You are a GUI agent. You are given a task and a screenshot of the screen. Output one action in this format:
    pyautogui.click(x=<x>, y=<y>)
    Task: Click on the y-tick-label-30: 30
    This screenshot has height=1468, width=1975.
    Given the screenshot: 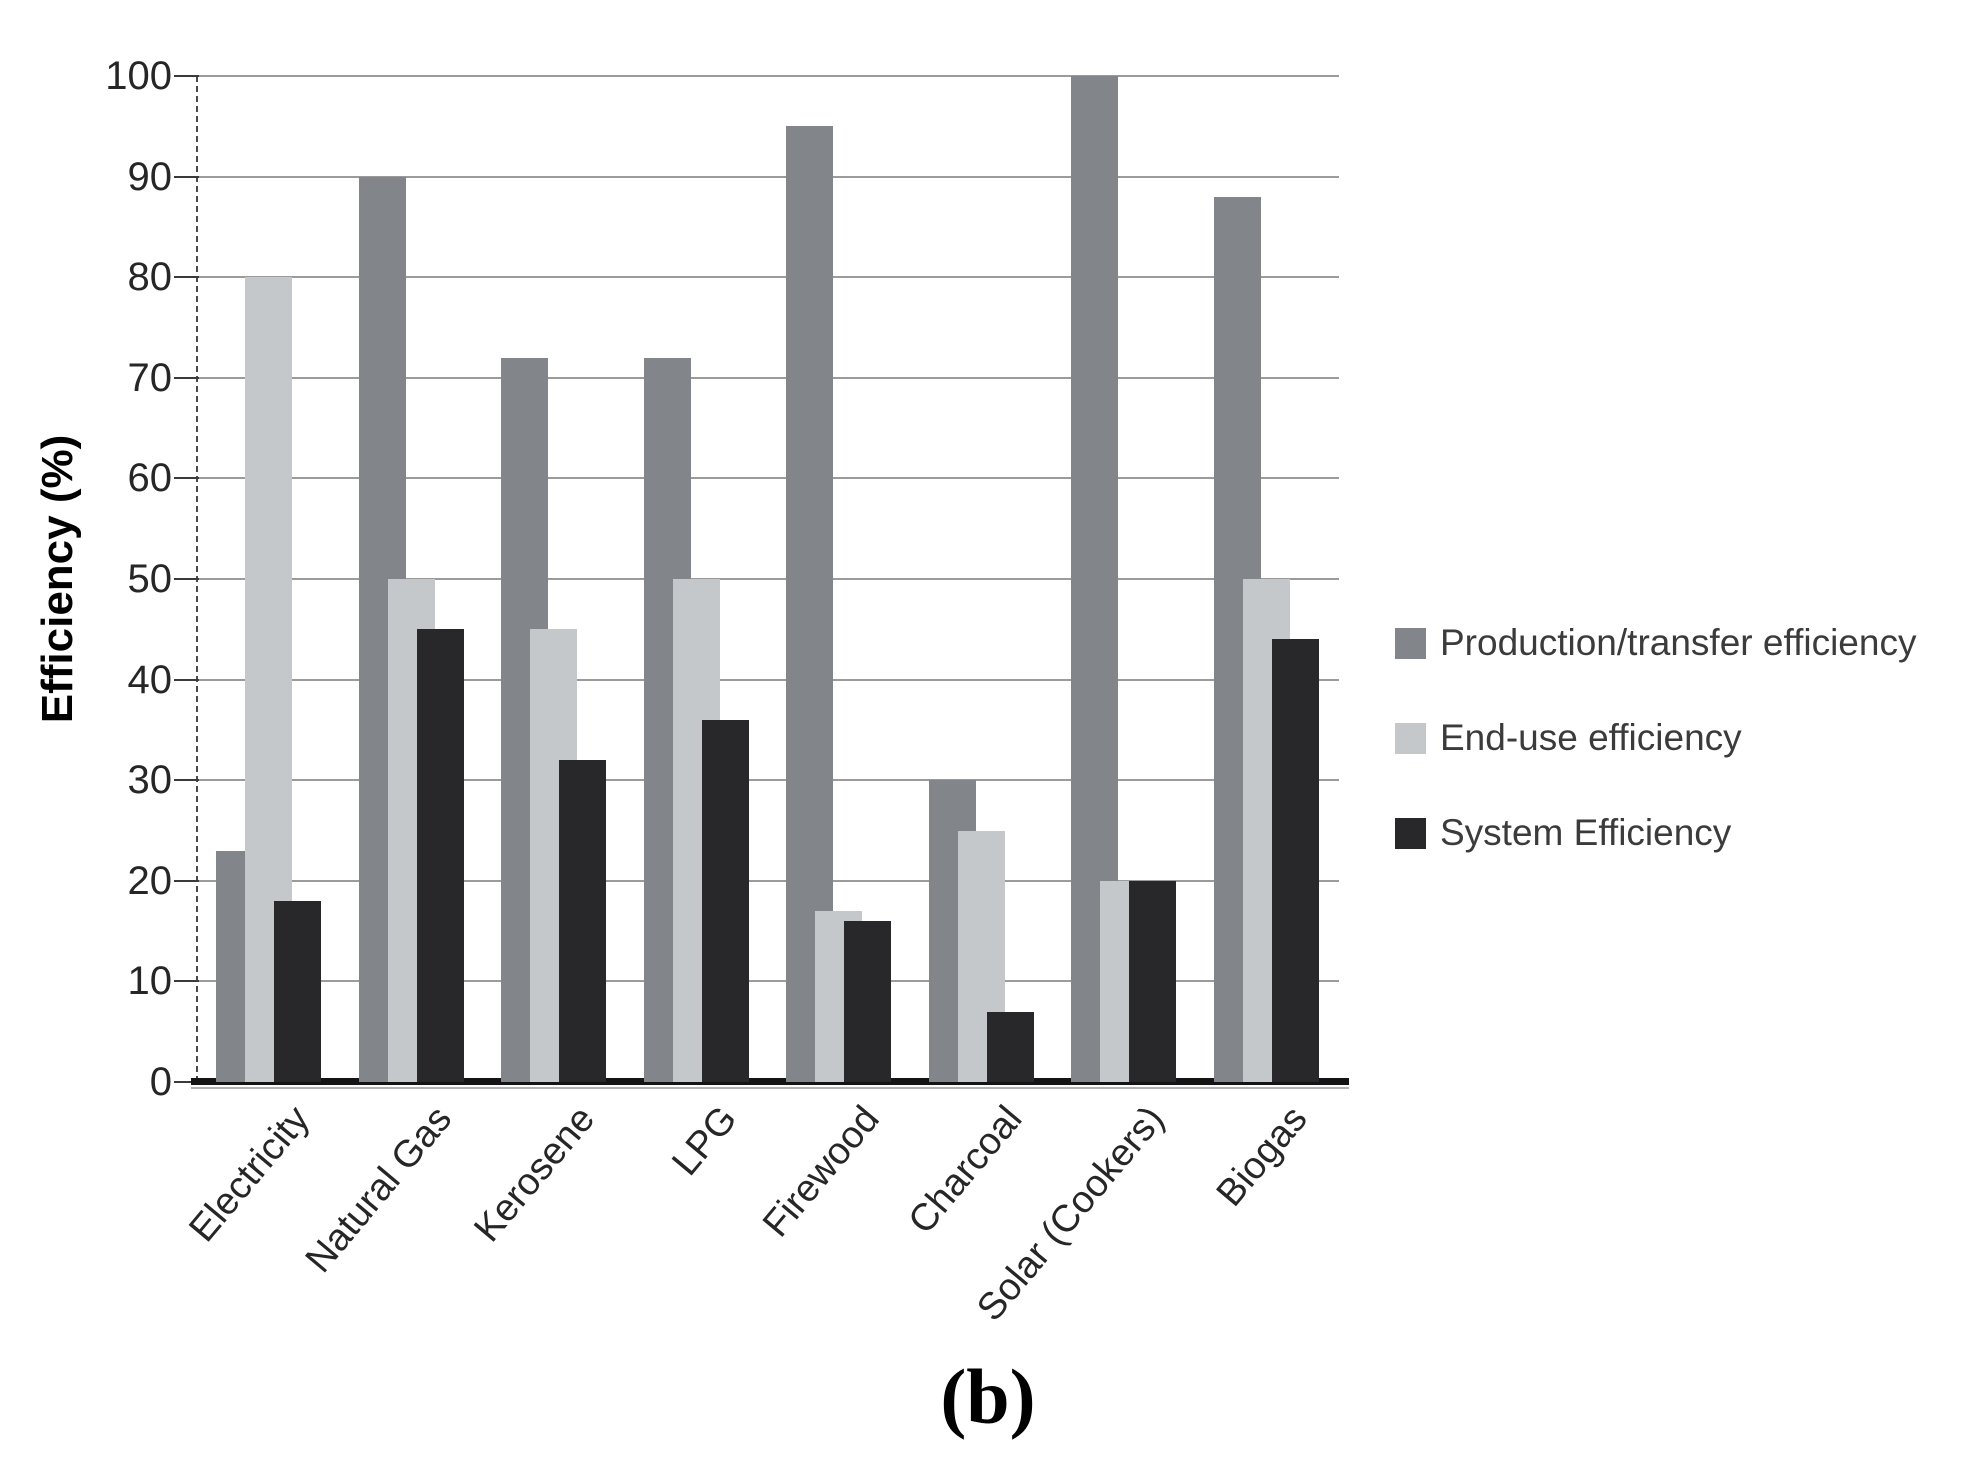 What is the action you would take?
    pyautogui.click(x=150, y=780)
    